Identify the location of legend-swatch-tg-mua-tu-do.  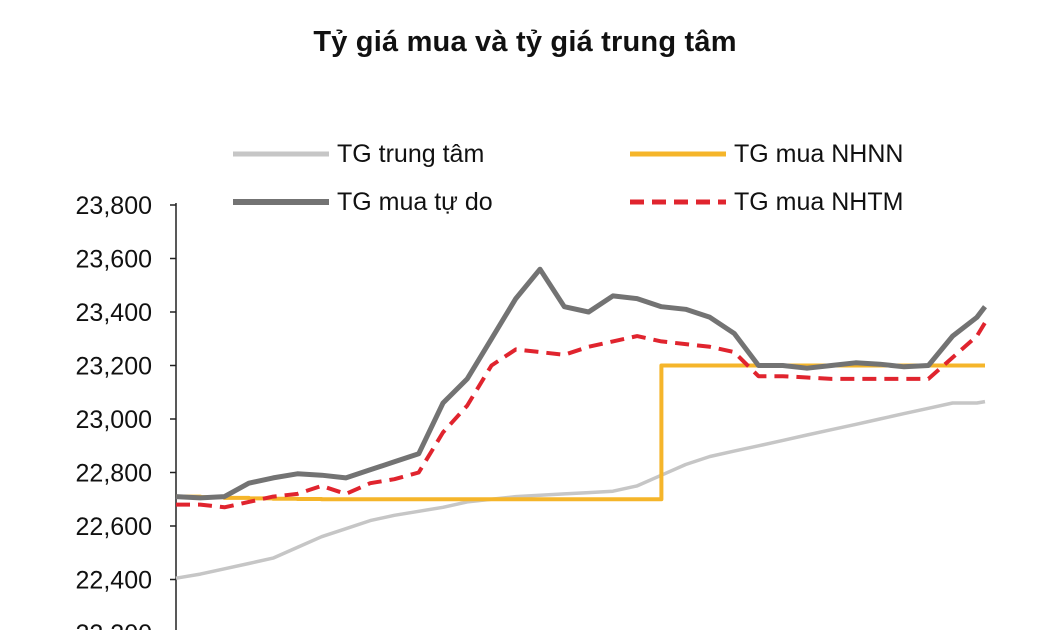
(281, 202).